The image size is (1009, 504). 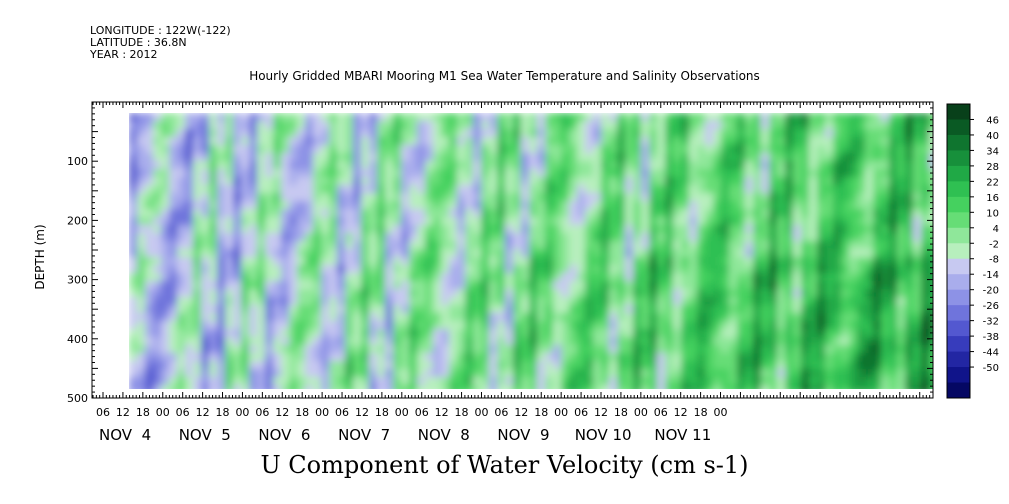 I want to click on y-tick-label: 200, so click(x=77, y=220).